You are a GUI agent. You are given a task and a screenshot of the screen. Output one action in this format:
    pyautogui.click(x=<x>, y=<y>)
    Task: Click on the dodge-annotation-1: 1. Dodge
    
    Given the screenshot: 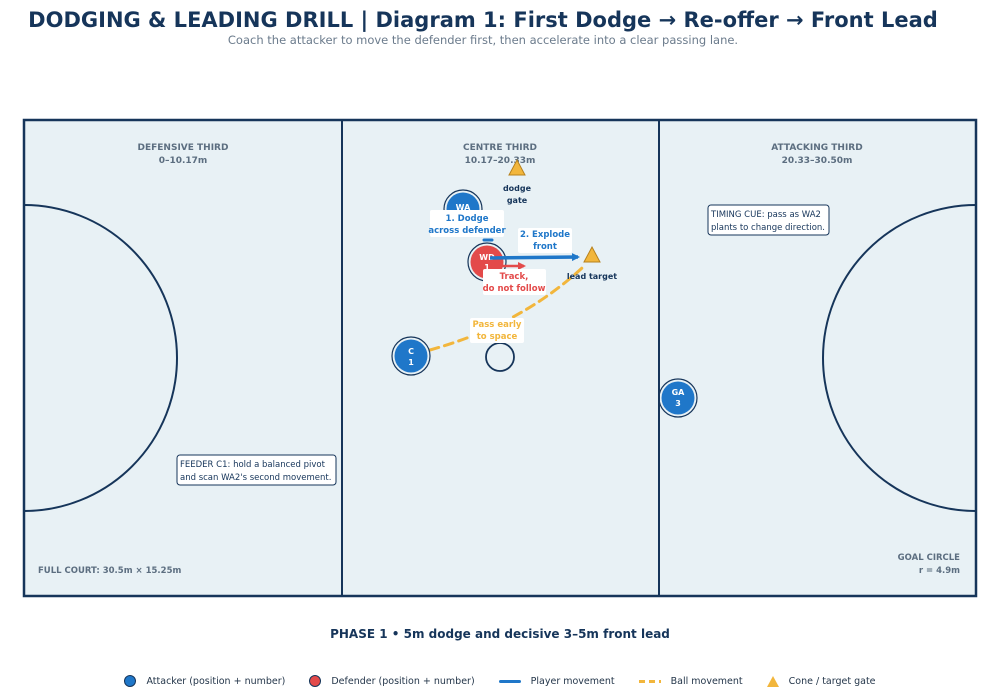 What is the action you would take?
    pyautogui.click(x=467, y=219)
    